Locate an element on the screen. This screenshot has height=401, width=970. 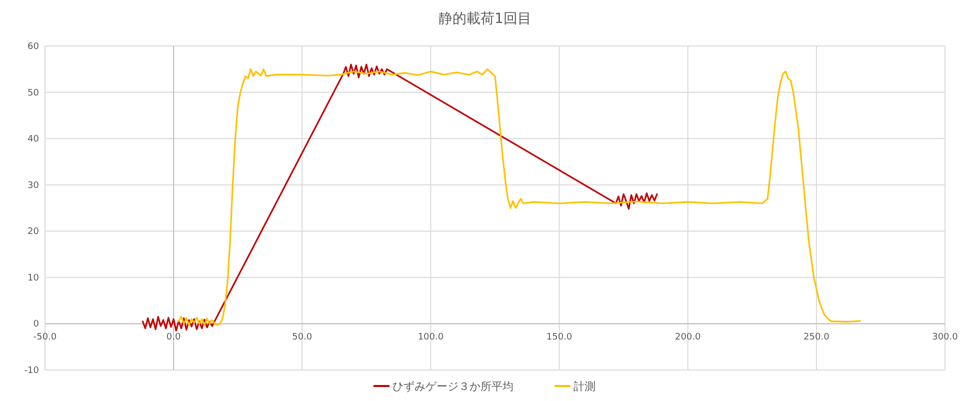
y-tick-label: 0 is located at coordinates (36, 325).